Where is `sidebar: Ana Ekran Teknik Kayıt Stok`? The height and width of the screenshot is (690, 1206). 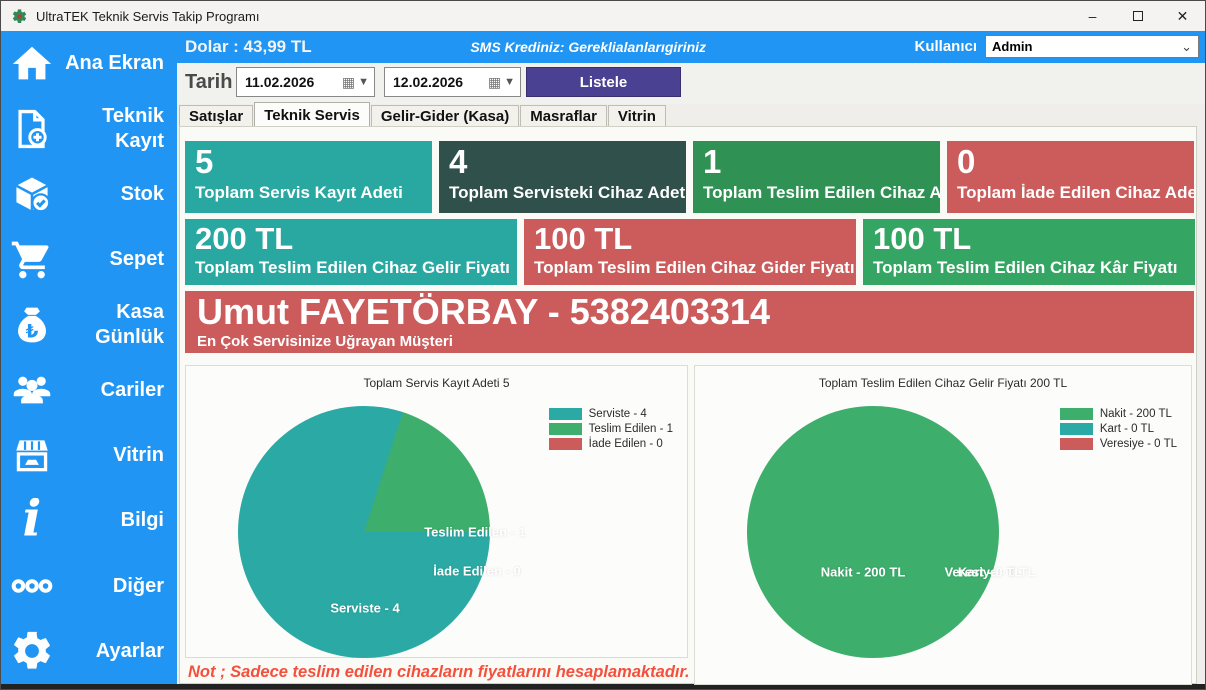 sidebar: Ana Ekran Teknik Kayıt Stok is located at coordinates (89, 357).